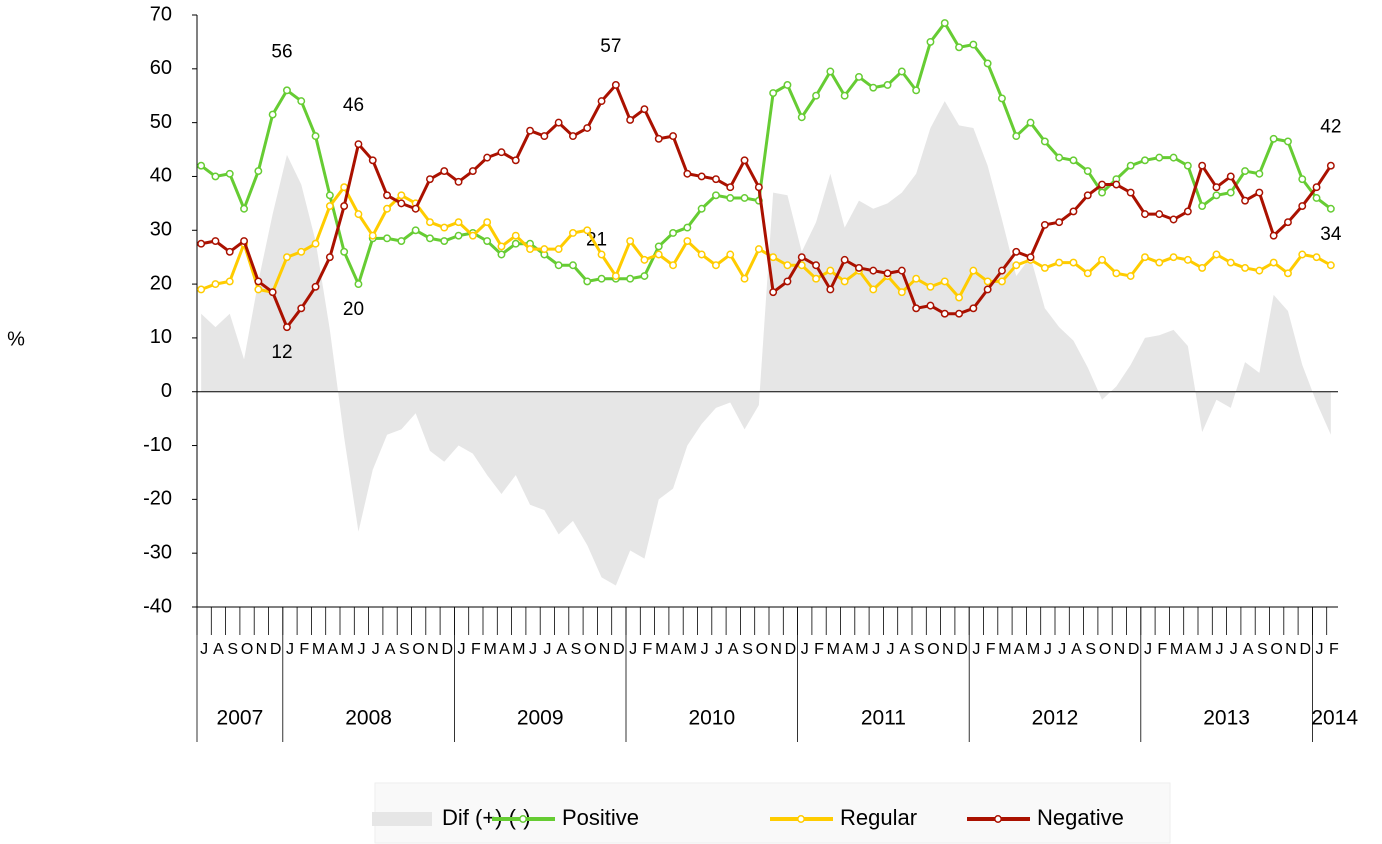 This screenshot has height=844, width=1382. I want to click on y-tick-label: 20, so click(161, 283).